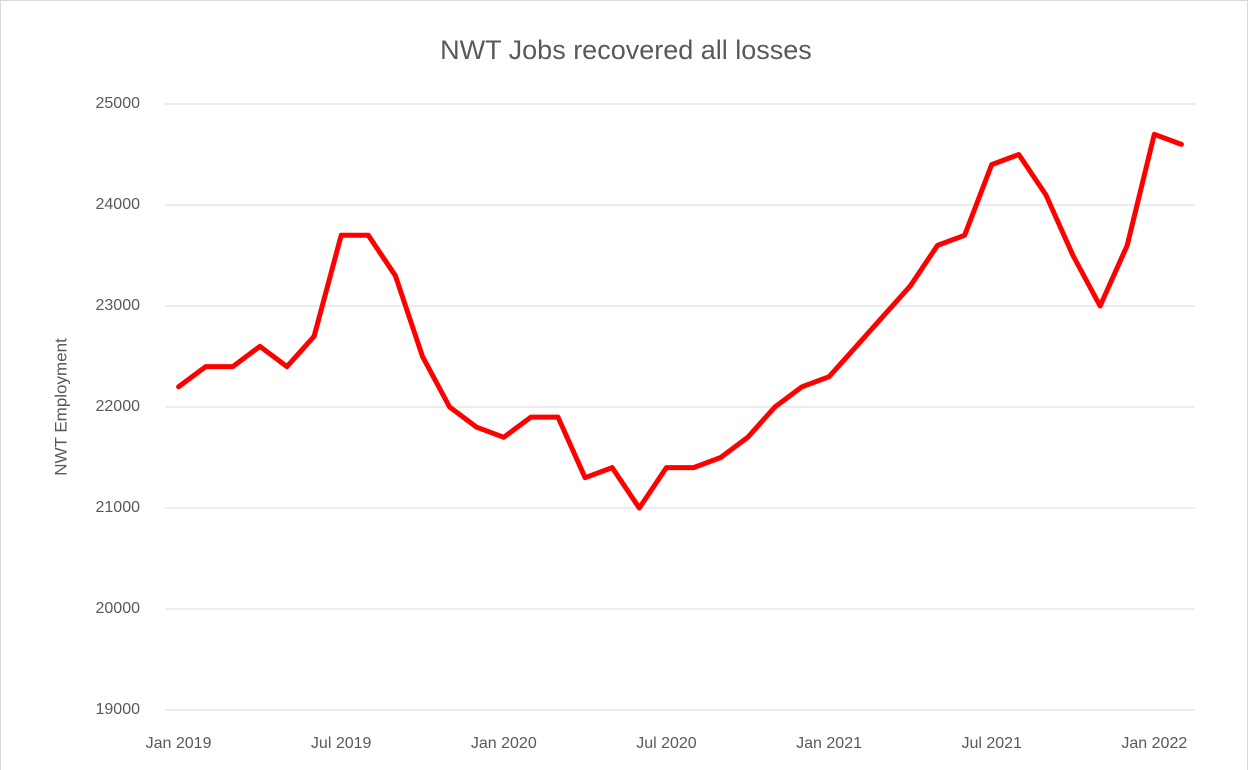 This screenshot has width=1253, height=770. What do you see at coordinates (118, 305) in the screenshot?
I see `y-tick-label: 23000` at bounding box center [118, 305].